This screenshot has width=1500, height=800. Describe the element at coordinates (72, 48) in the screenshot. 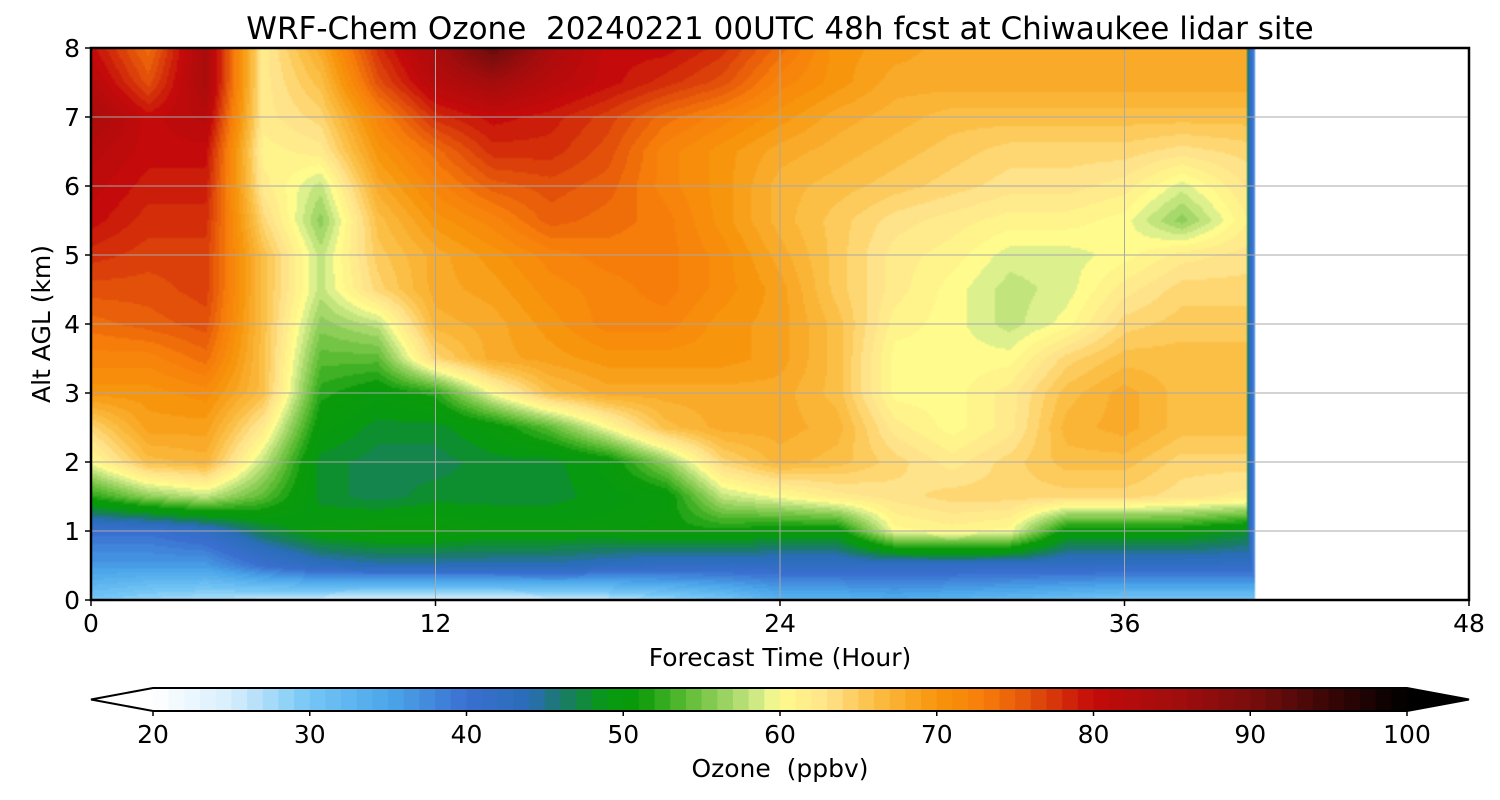

I see `y-tick-label: 8` at that location.